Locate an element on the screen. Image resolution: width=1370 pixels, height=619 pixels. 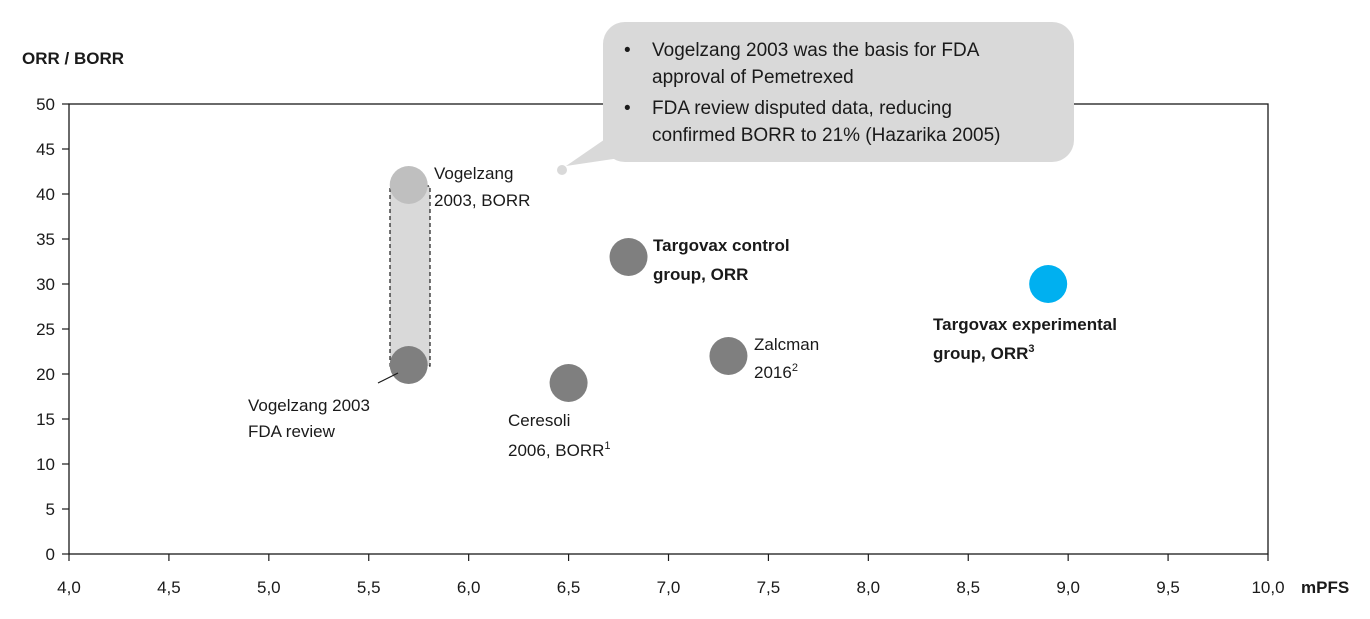
label-vogelzang-borr-1: Vogelzang is located at coordinates (473, 173).